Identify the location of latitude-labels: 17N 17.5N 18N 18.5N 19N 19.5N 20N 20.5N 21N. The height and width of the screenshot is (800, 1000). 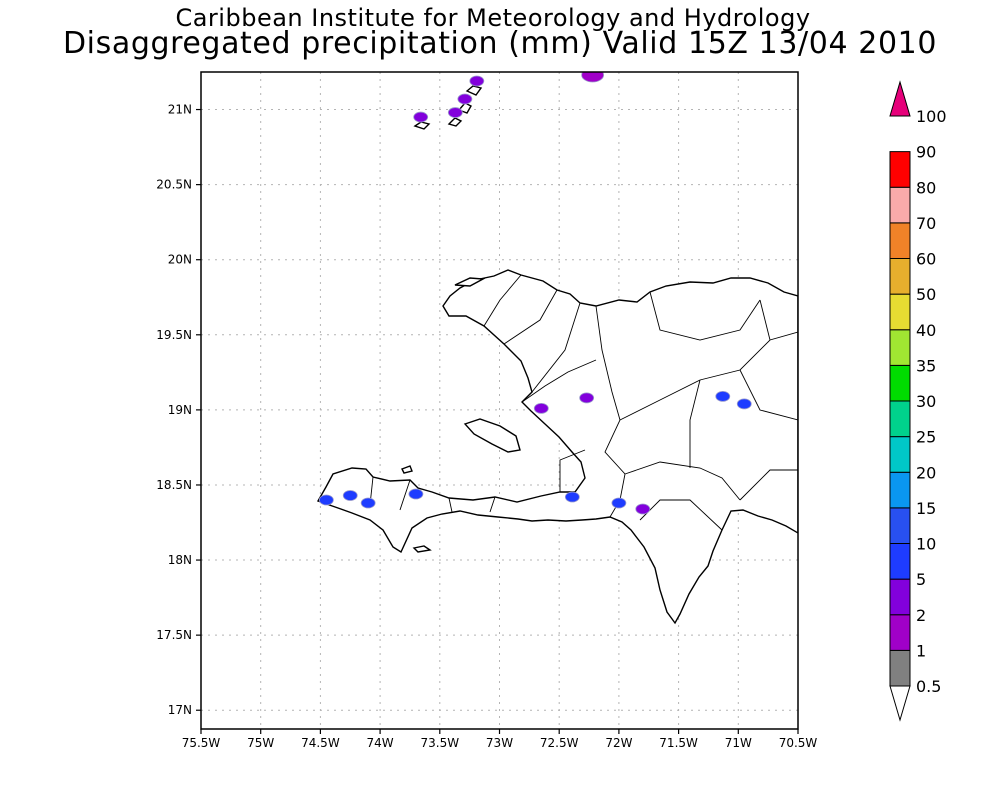
(178, 410).